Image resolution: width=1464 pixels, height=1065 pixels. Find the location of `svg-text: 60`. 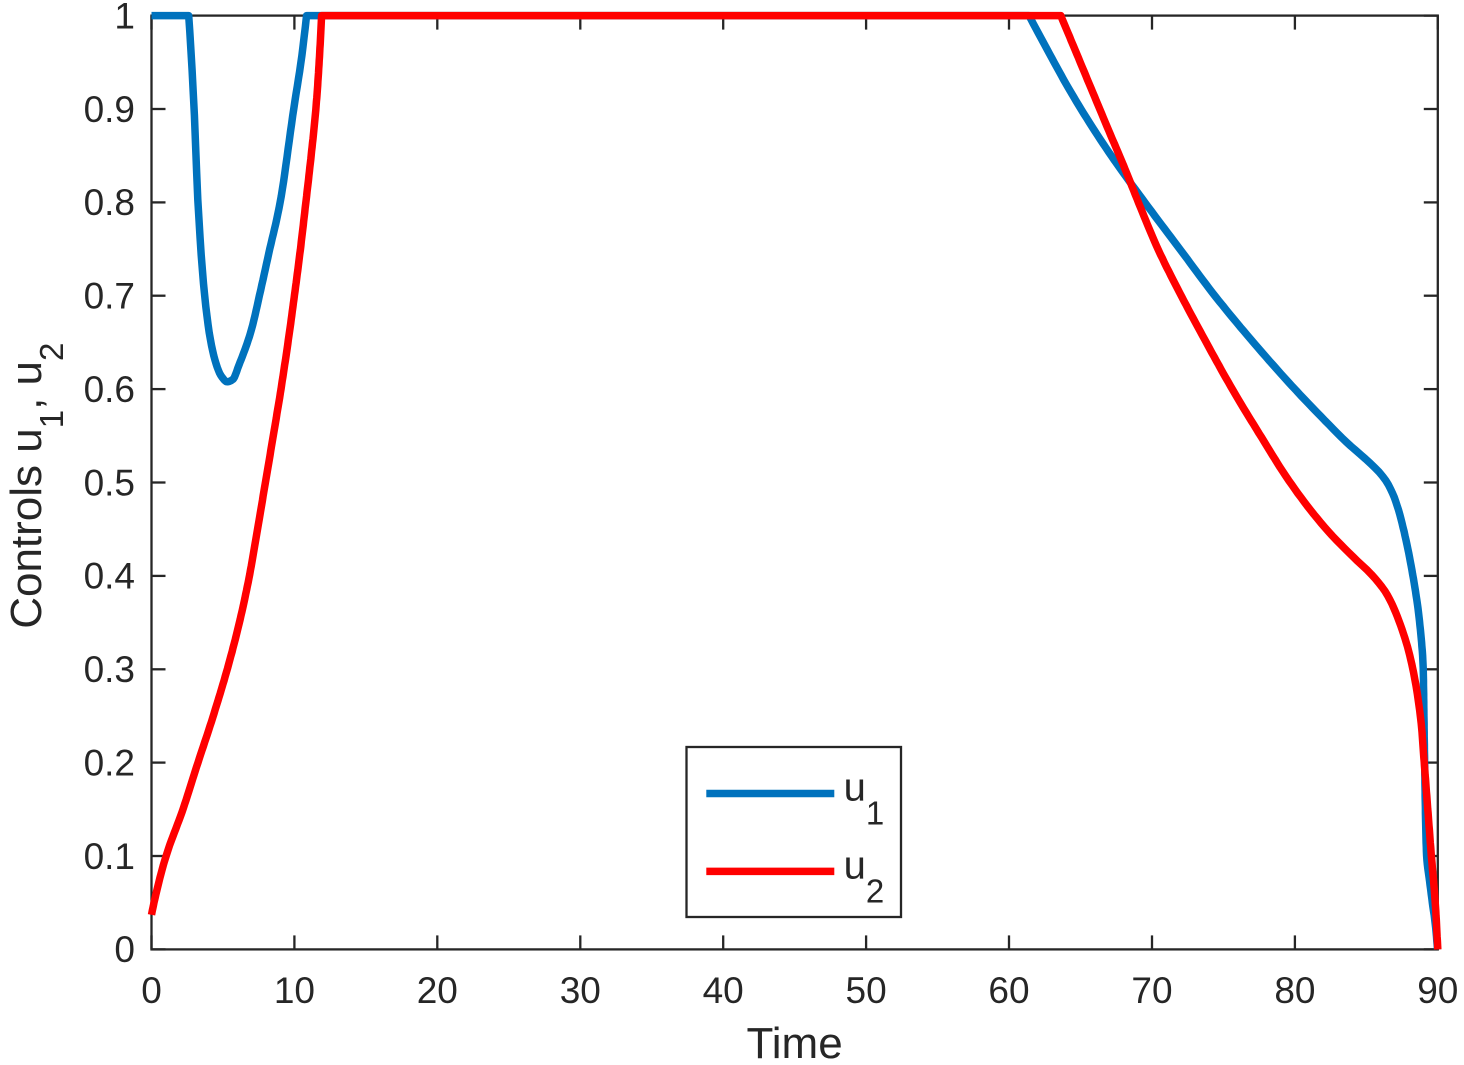

svg-text: 60 is located at coordinates (1008, 990).